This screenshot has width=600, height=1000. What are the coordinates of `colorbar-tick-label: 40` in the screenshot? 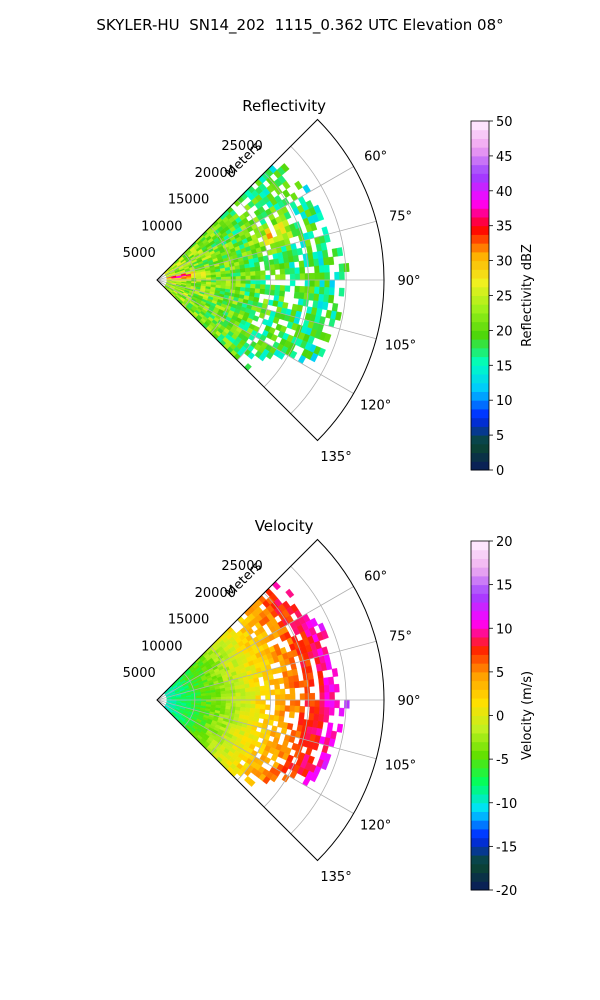 It's located at (504, 192).